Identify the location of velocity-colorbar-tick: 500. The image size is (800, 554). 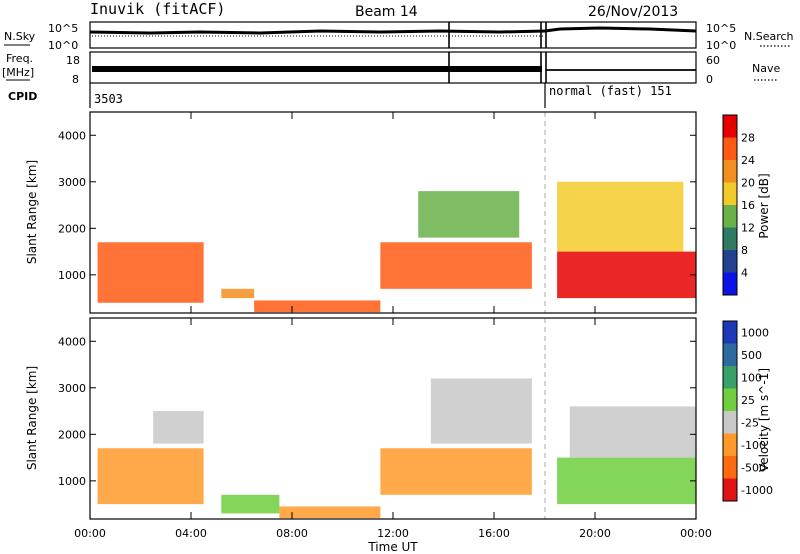
(751, 355).